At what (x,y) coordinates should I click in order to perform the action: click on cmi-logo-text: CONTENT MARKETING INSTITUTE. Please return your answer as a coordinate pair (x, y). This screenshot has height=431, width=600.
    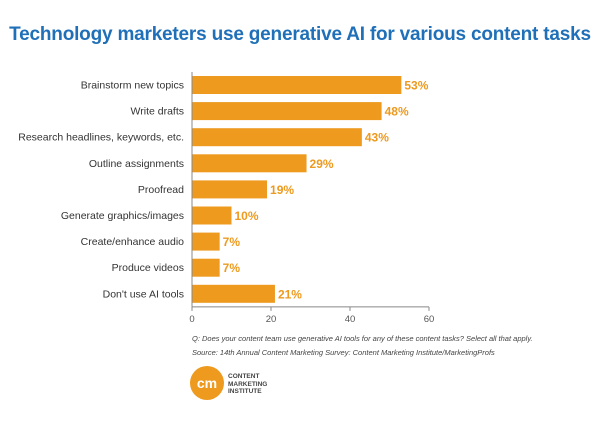
    Looking at the image, I should click on (248, 384).